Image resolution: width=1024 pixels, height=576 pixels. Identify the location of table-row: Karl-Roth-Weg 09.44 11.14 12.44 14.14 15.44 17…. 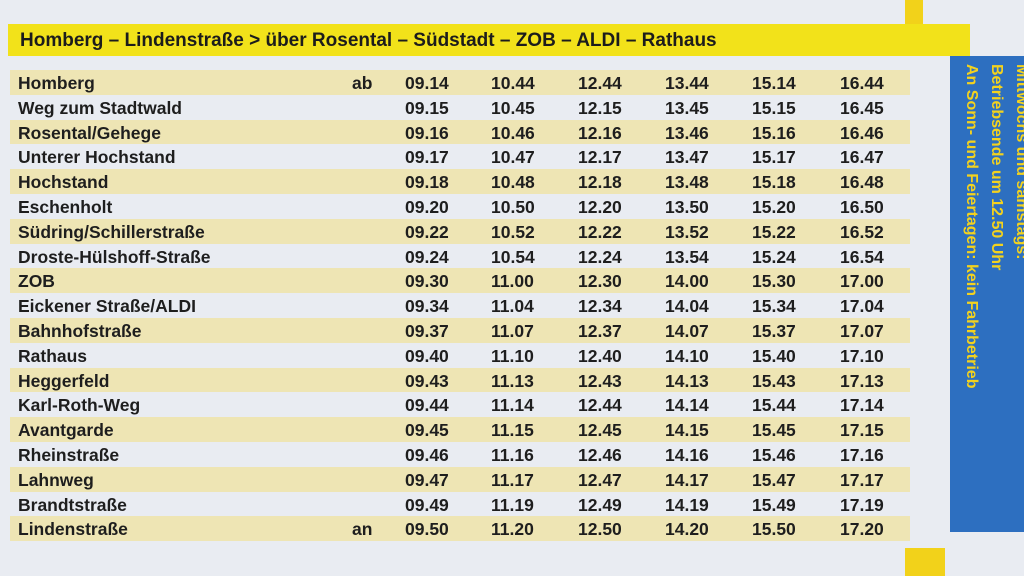
(460, 404).